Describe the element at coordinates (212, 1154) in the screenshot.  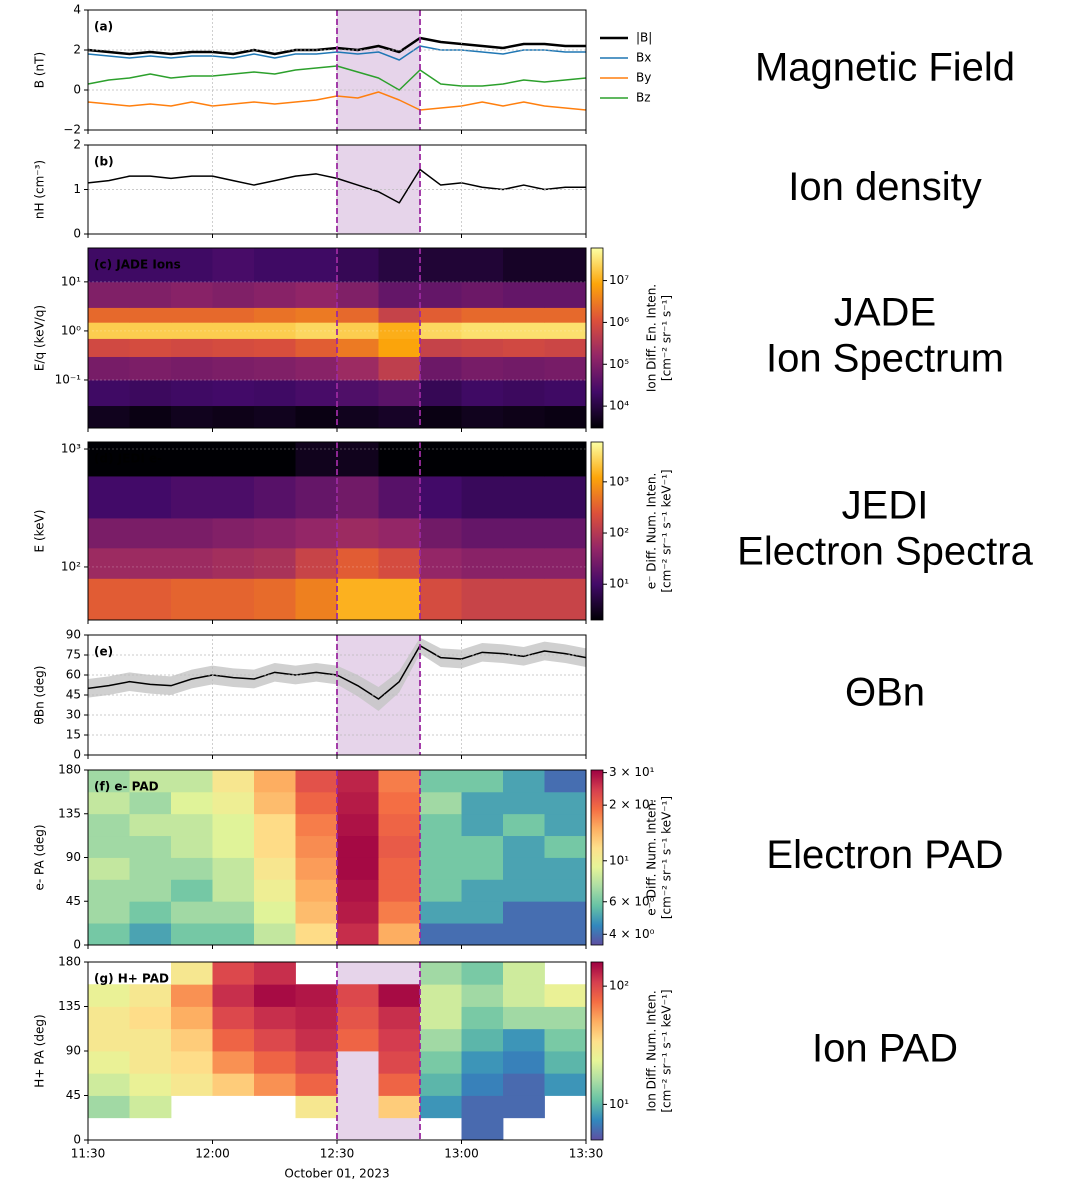
I see `x-tick-label: 12:00` at that location.